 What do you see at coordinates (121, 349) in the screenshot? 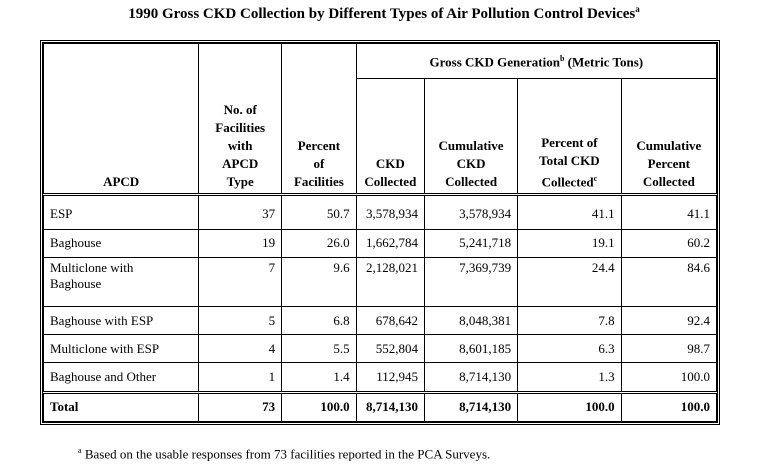
I see `cell-apcd: Multiclone with ESP` at bounding box center [121, 349].